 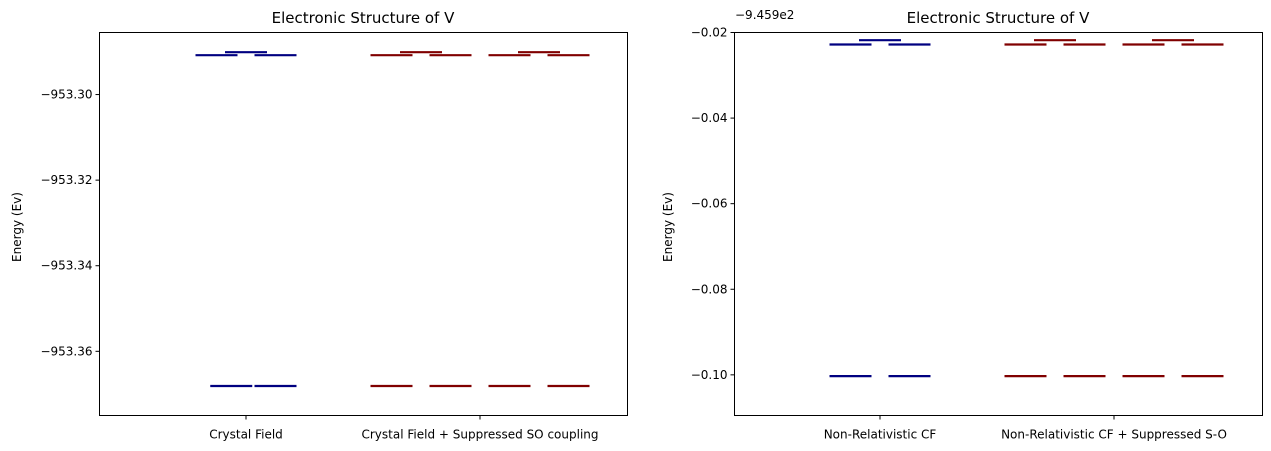 What do you see at coordinates (709, 204) in the screenshot?
I see `chart-right-y-tick-label: −0.06` at bounding box center [709, 204].